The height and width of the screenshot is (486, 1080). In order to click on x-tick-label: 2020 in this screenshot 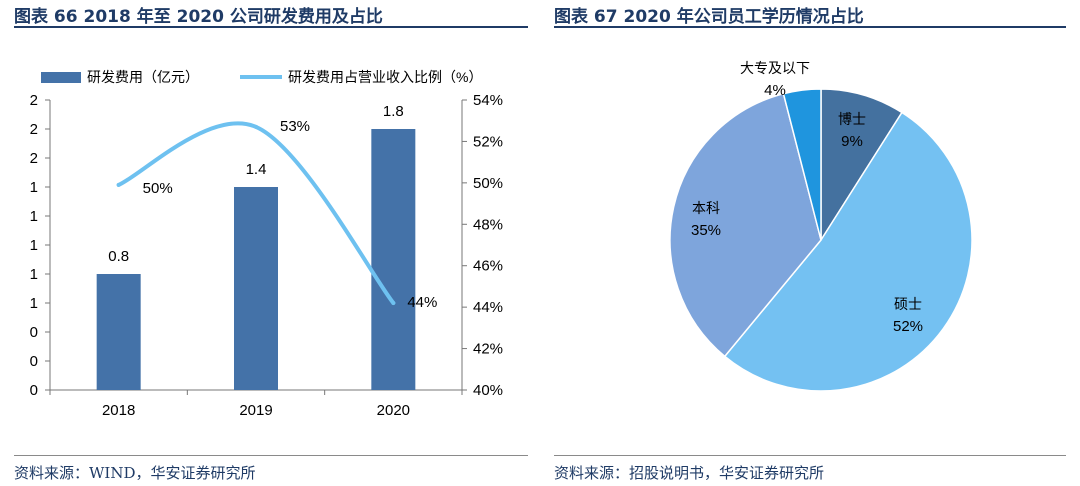, I will do `click(393, 410)`.